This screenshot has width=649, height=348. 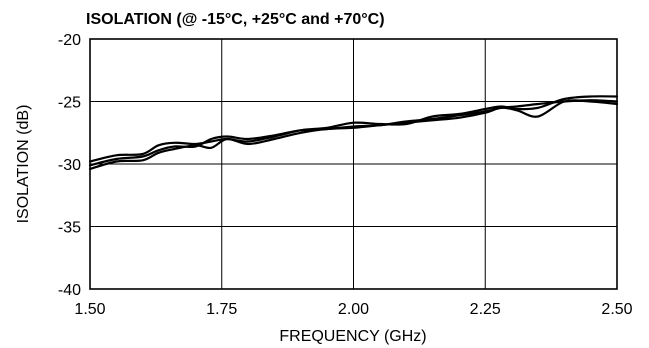 What do you see at coordinates (352, 336) in the screenshot?
I see `x-axis-label: FREQUENCY (GHz)` at bounding box center [352, 336].